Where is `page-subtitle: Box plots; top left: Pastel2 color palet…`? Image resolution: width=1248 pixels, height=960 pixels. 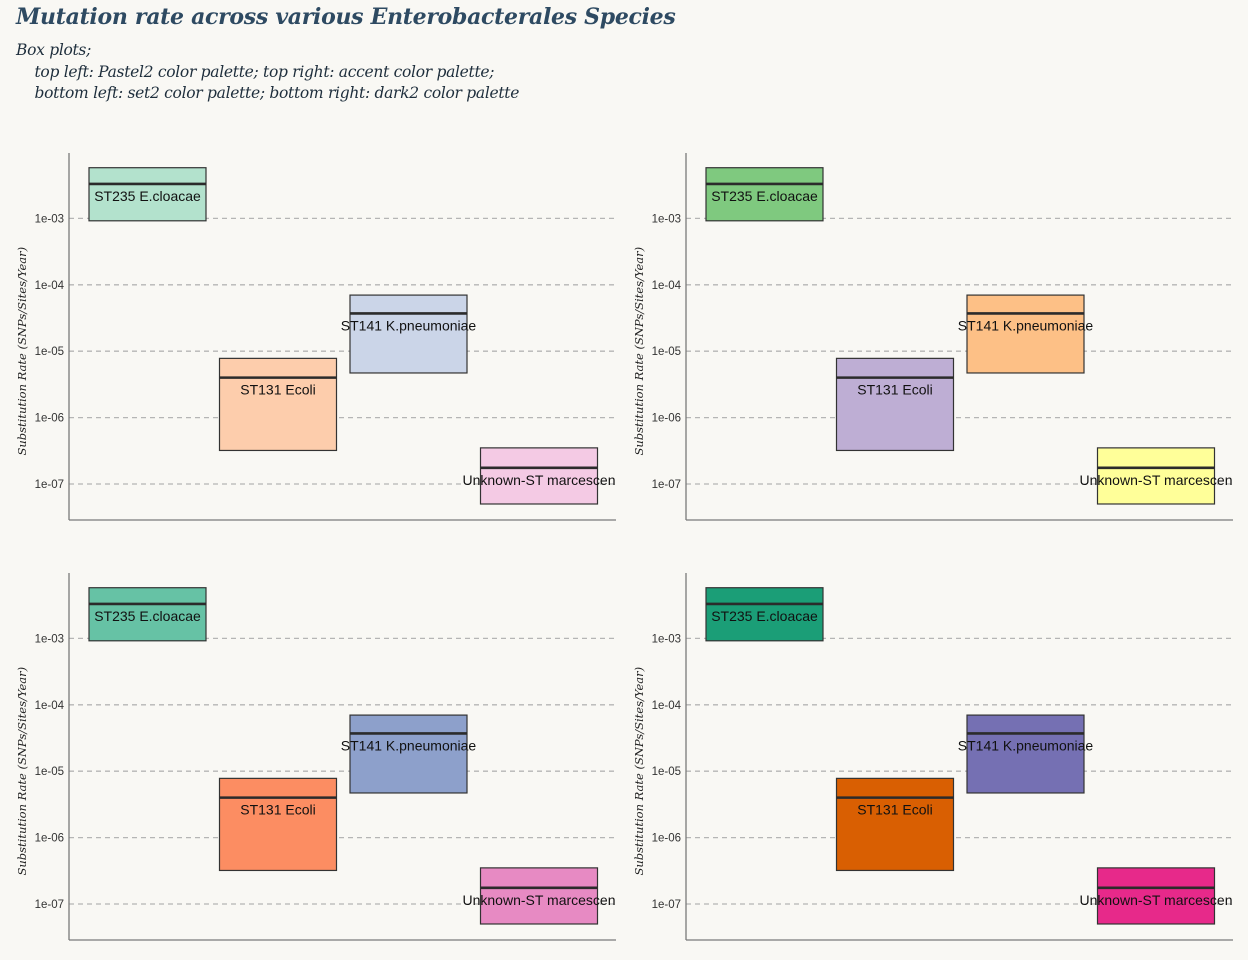 page-subtitle: Box plots; top left: Pastel2 color palet… is located at coordinates (268, 71).